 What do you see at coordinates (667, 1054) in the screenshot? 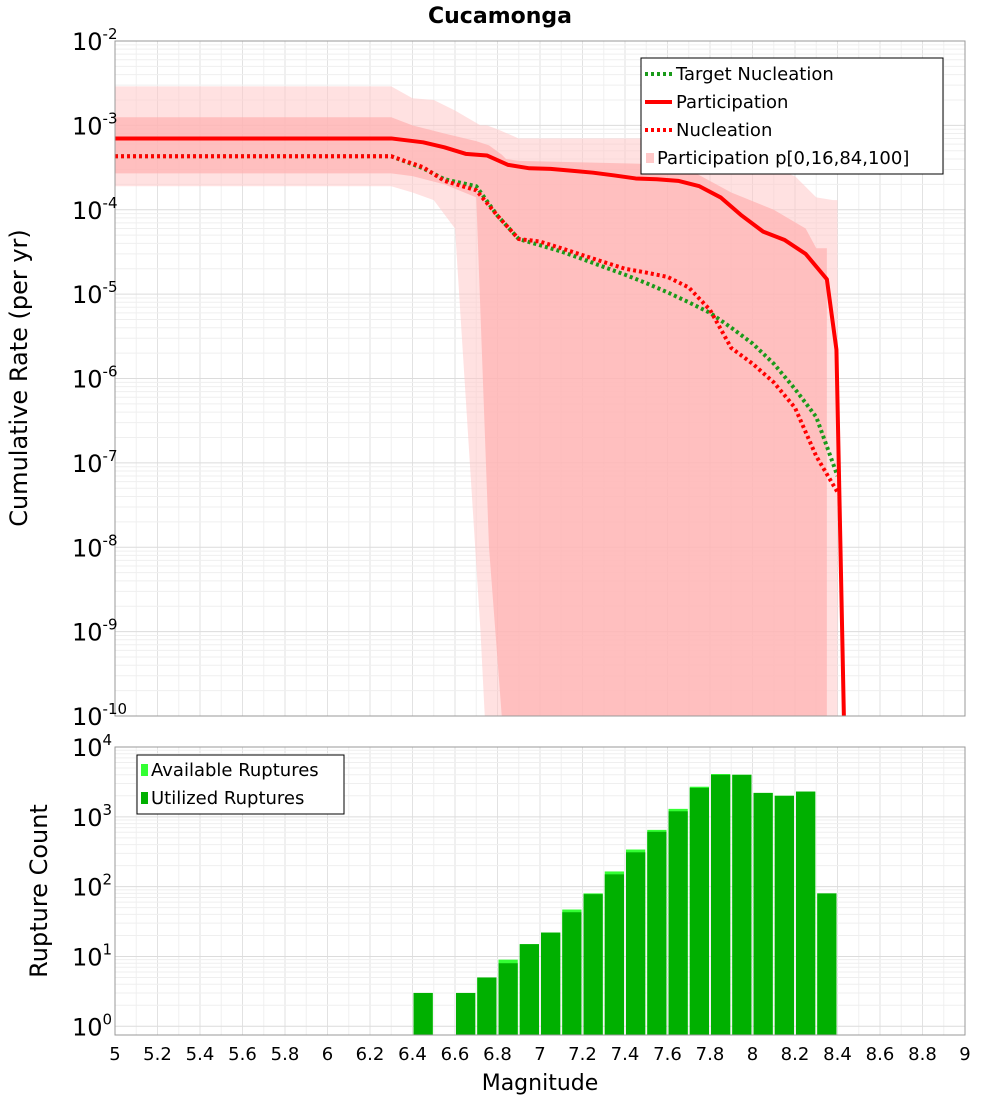
I see `count-x-tick-label: 7.6` at bounding box center [667, 1054].